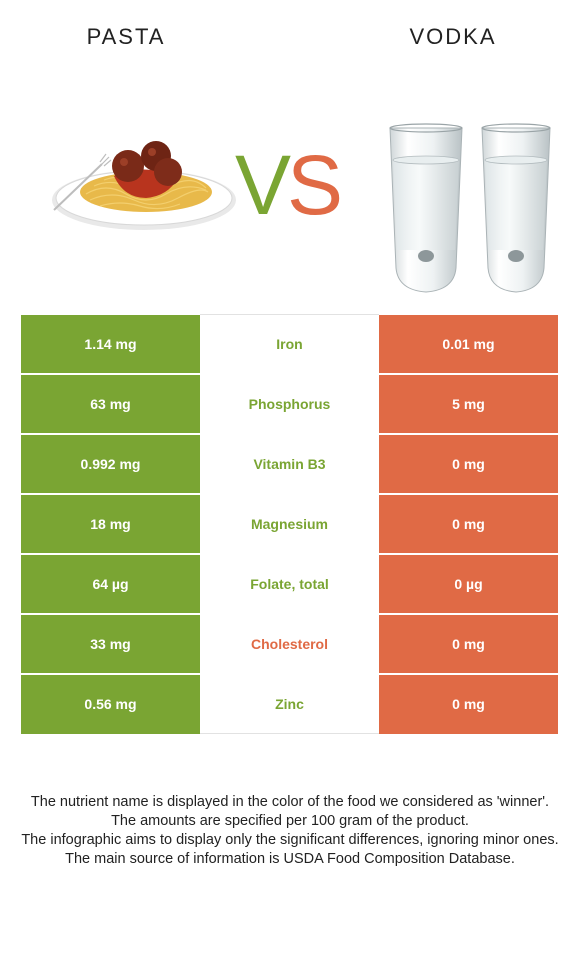 The image size is (580, 964). Describe the element at coordinates (110, 463) in the screenshot. I see `left-food-value: 0.992 mg` at that location.